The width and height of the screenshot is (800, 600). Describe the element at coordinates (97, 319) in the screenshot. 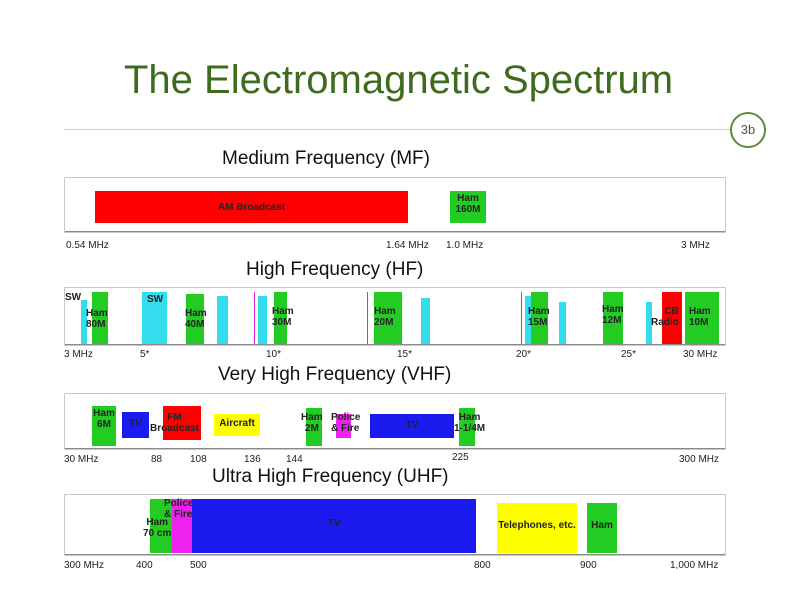

I see `hf-ham-80m-label: Ham 80M` at that location.